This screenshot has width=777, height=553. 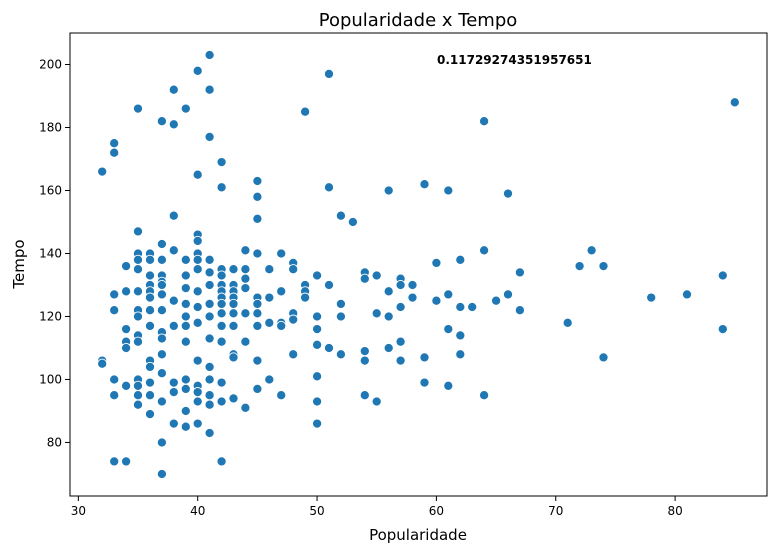 I want to click on y-tick-label: 180, so click(x=50, y=127).